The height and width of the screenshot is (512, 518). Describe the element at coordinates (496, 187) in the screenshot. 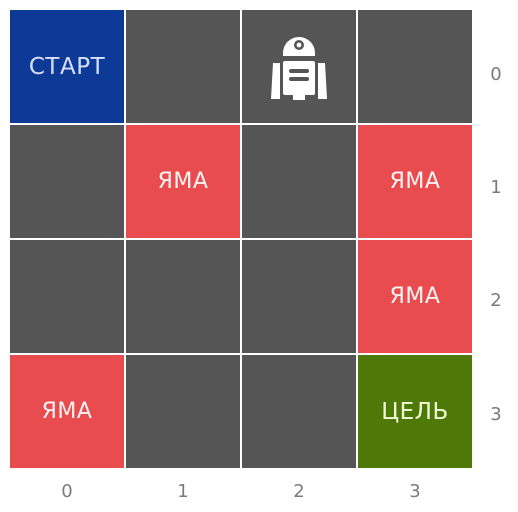

I see `row-label-1: 1` at that location.